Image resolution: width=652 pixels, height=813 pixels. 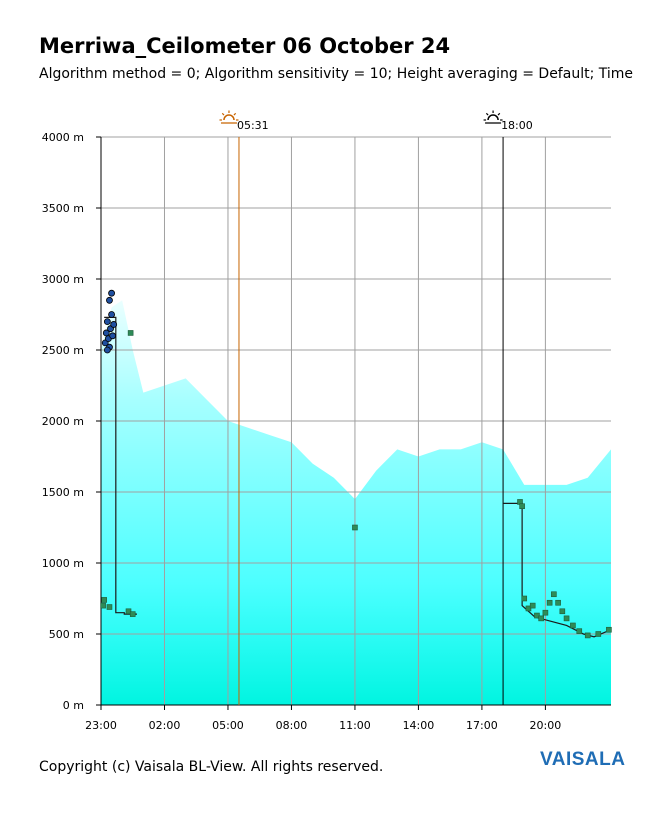 I want to click on x-tick-label: 05:00, so click(x=228, y=725).